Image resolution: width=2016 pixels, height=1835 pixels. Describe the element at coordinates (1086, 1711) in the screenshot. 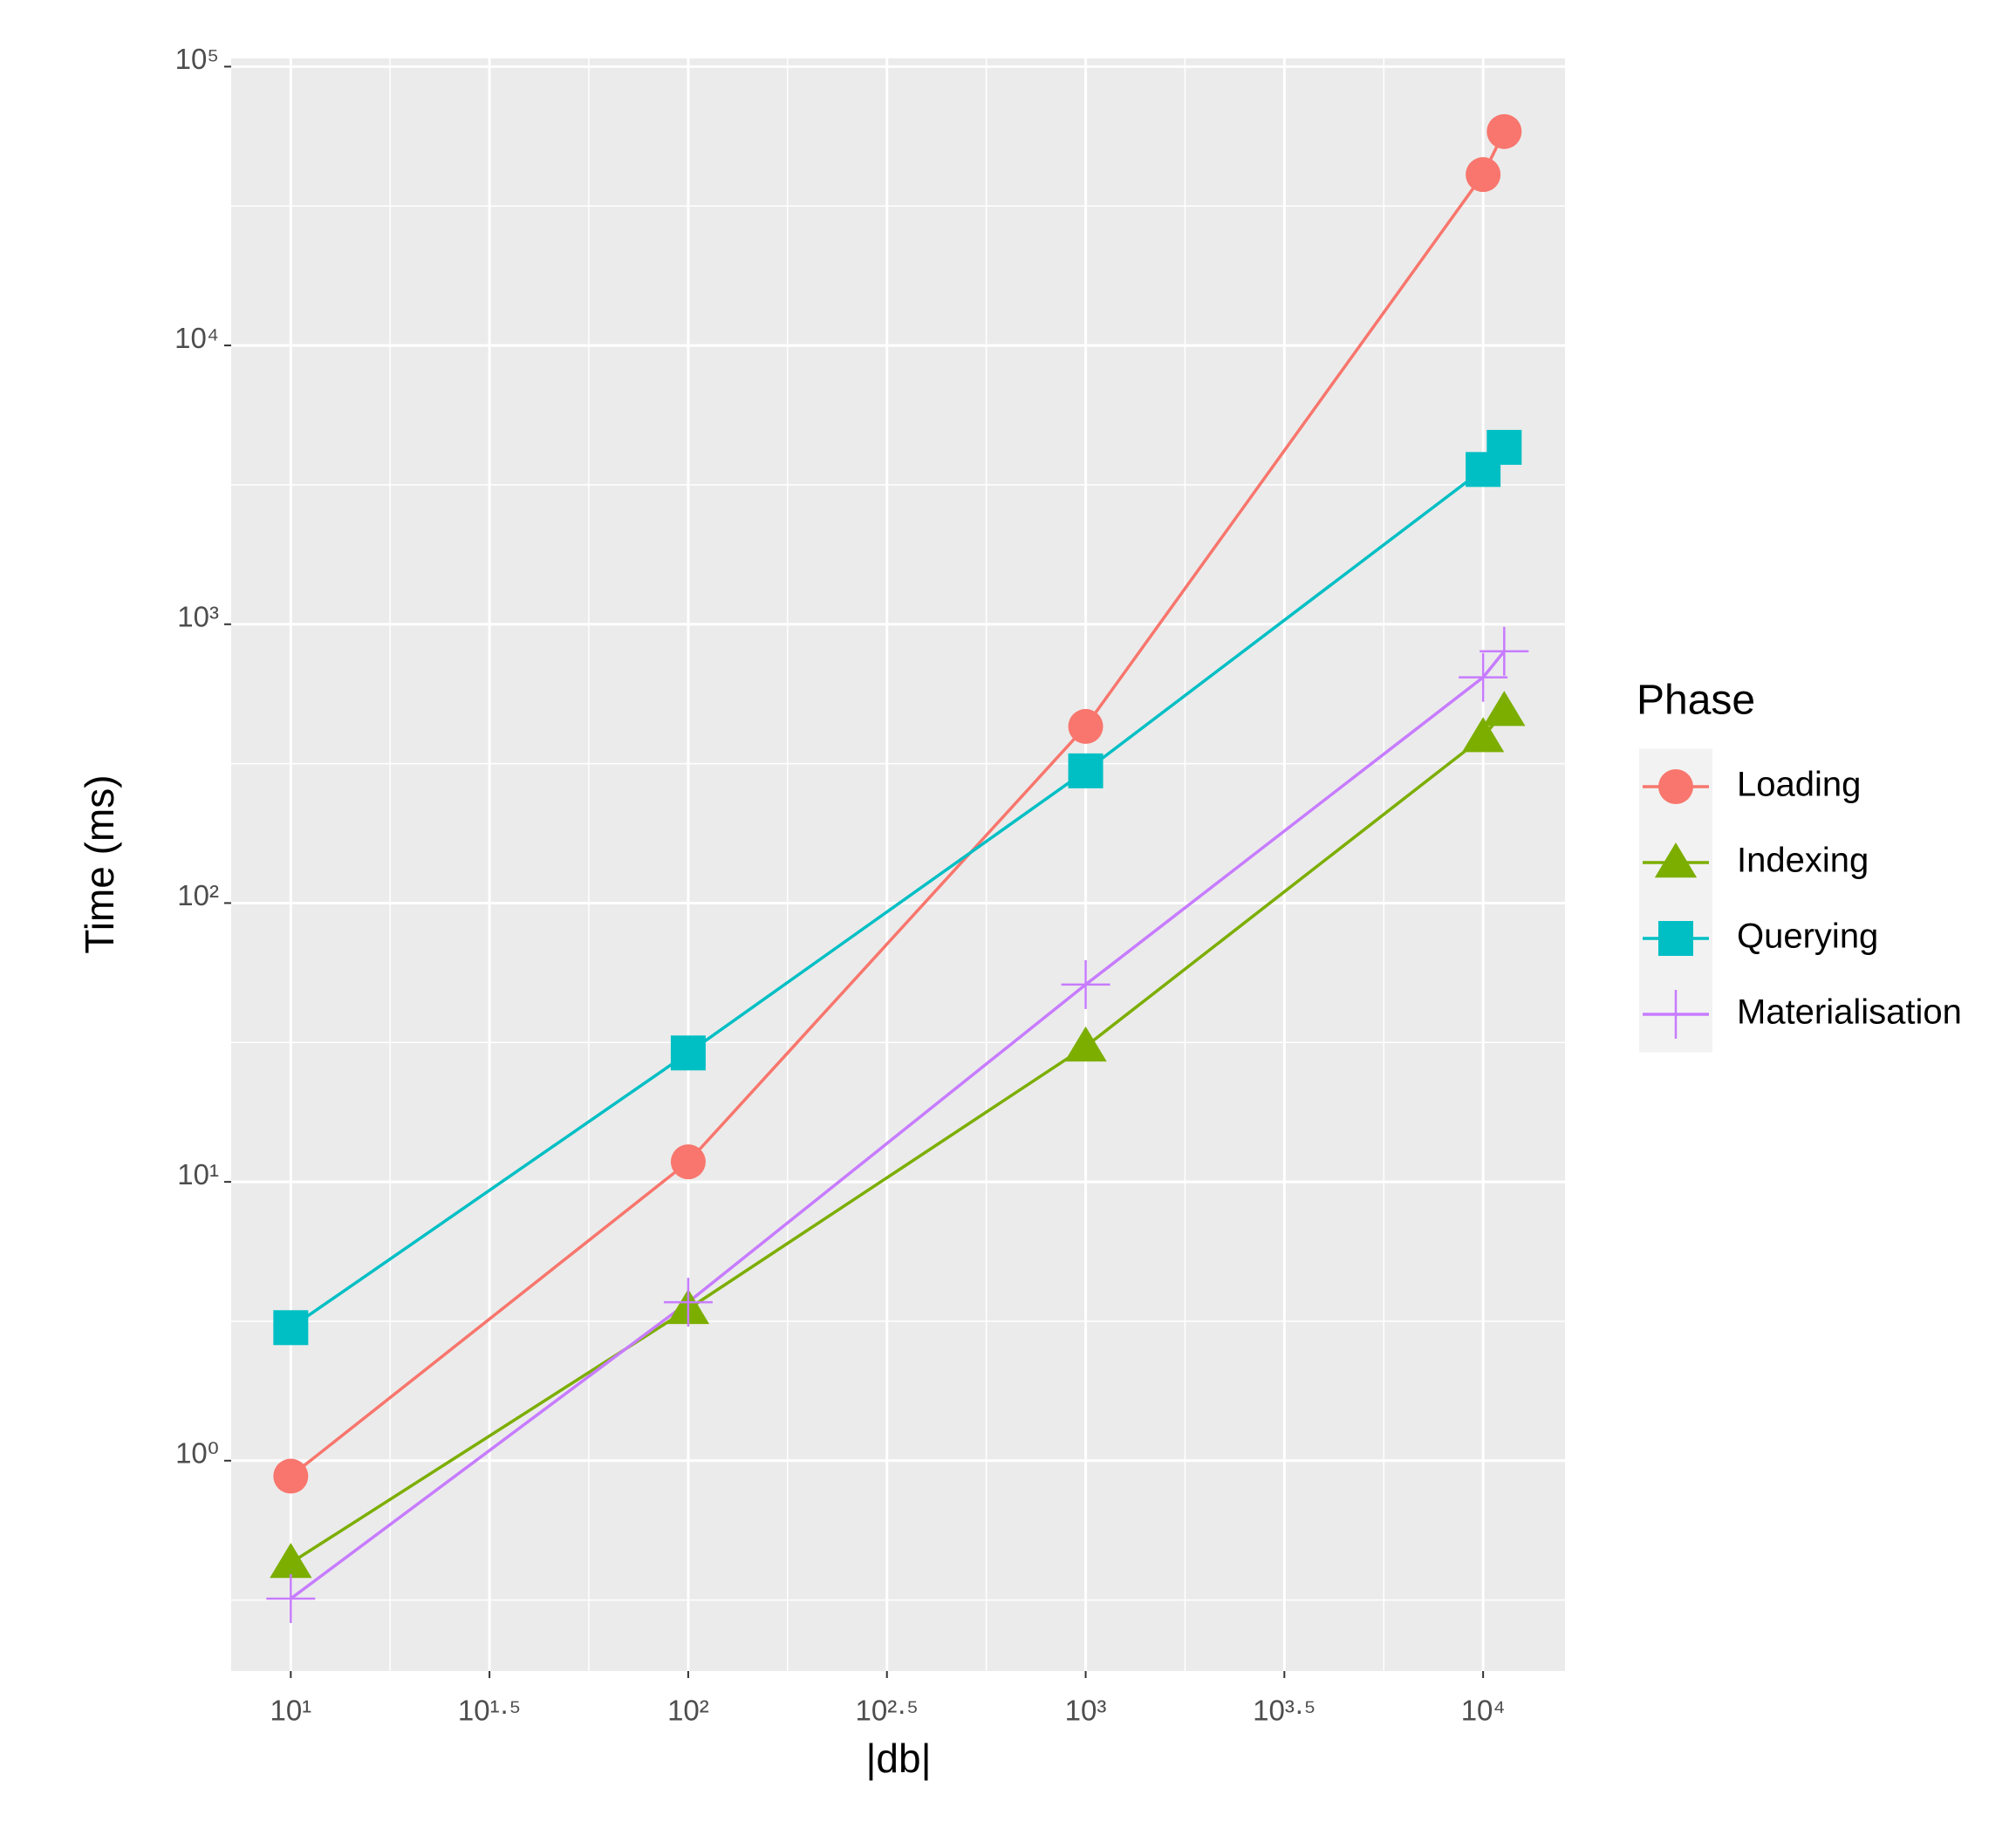

I see `x-tick-label: 10³` at that location.